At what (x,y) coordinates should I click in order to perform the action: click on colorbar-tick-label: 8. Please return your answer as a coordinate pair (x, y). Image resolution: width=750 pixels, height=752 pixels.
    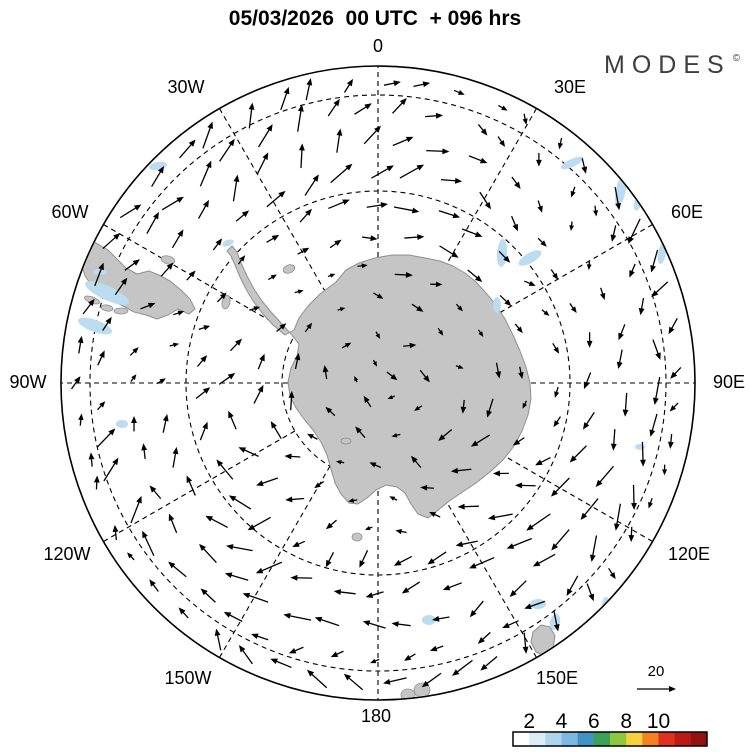
    Looking at the image, I should click on (626, 721).